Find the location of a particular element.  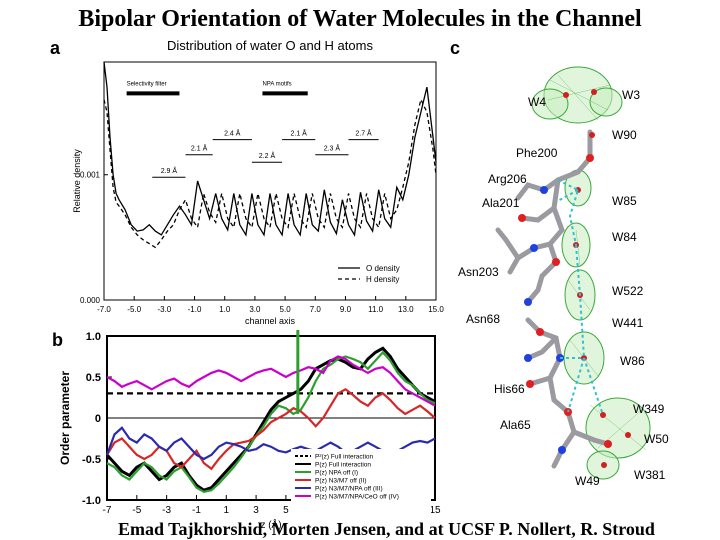

annotation-label: 2.7 Å is located at coordinates (363, 133).